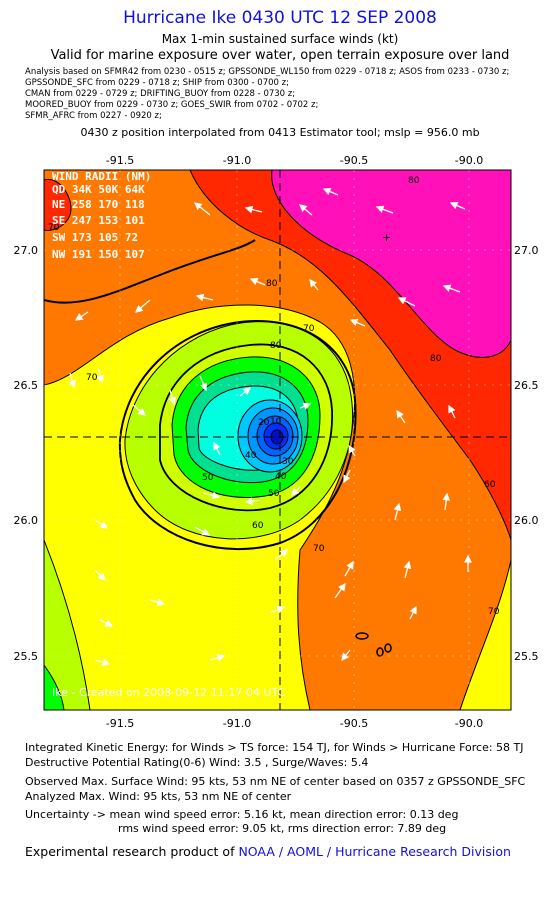  Describe the element at coordinates (386, 237) in the screenshot. I see `max-wind-marker: +` at that location.